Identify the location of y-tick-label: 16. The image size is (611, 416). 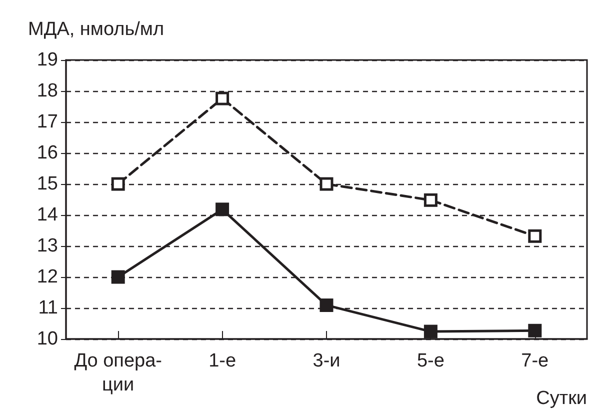
(47, 153).